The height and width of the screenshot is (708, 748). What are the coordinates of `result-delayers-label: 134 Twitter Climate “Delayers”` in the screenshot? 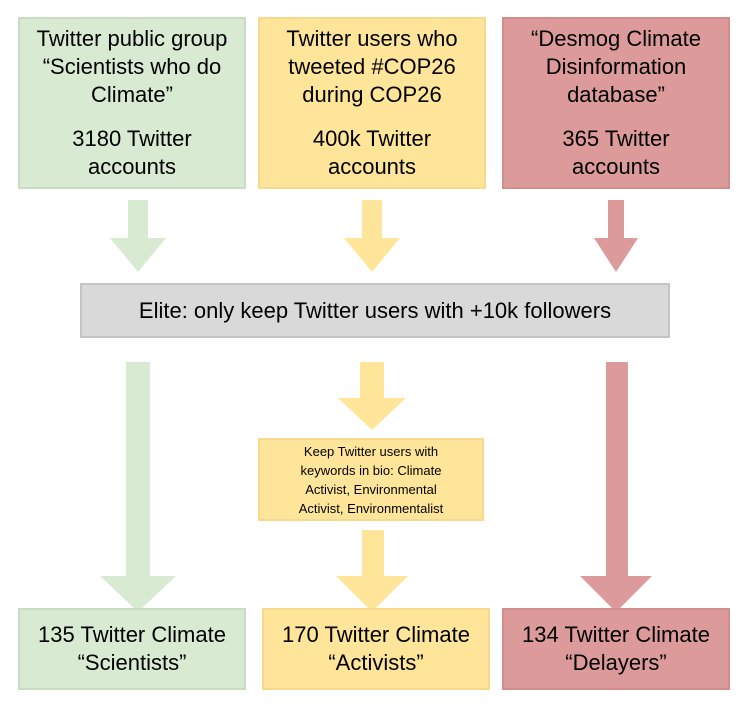 It's located at (616, 648).